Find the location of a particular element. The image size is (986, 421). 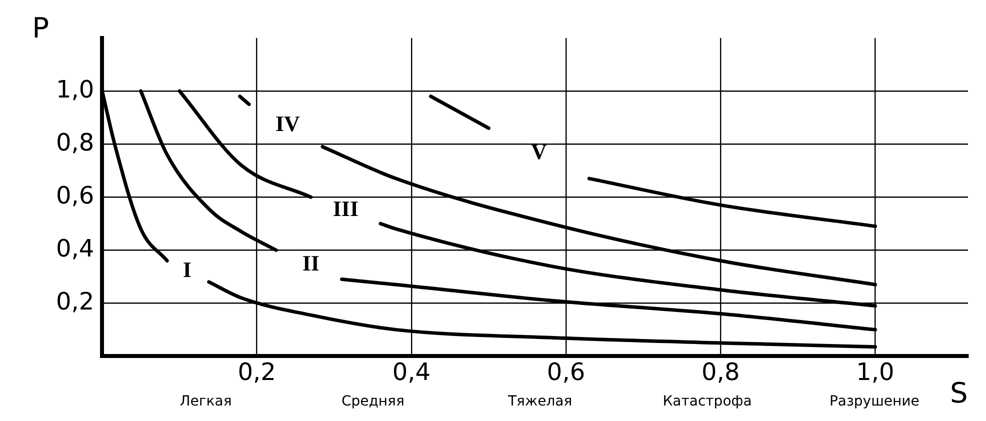

y-axis-title: P is located at coordinates (41, 27).